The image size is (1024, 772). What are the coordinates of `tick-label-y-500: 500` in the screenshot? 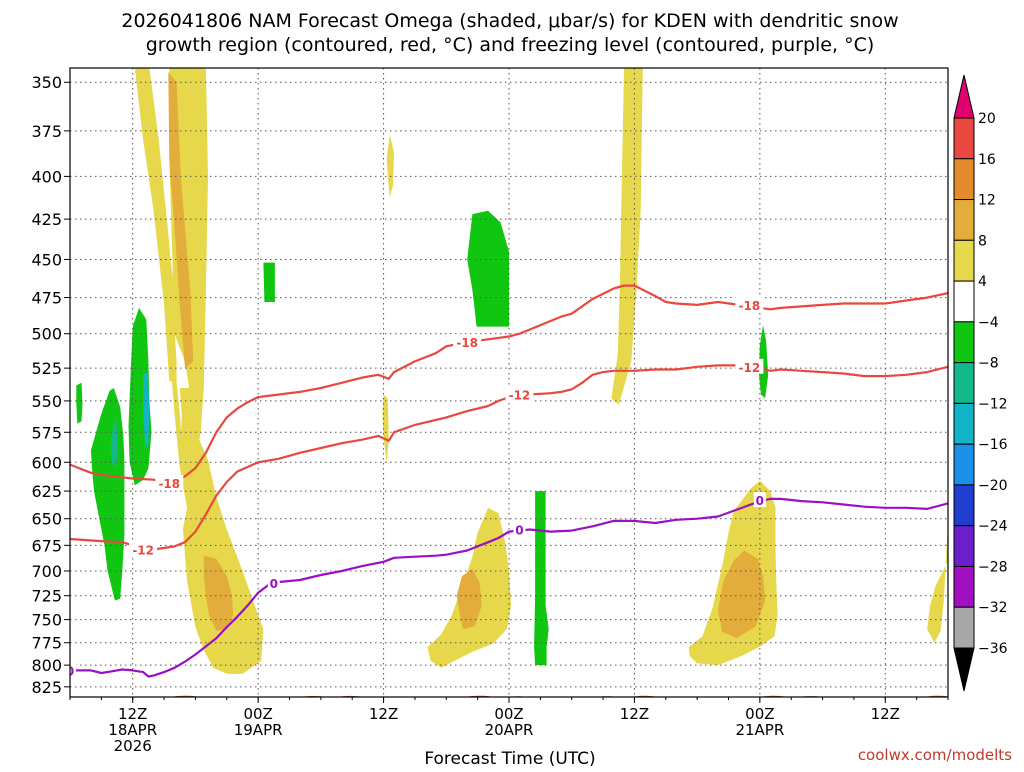 It's located at (46, 334).